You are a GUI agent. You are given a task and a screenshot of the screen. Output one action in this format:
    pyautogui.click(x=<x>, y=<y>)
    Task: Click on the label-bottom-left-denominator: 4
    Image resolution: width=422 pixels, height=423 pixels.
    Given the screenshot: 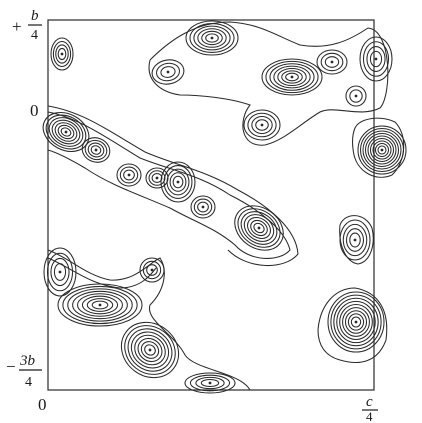 What is the action you would take?
    pyautogui.click(x=28, y=382)
    